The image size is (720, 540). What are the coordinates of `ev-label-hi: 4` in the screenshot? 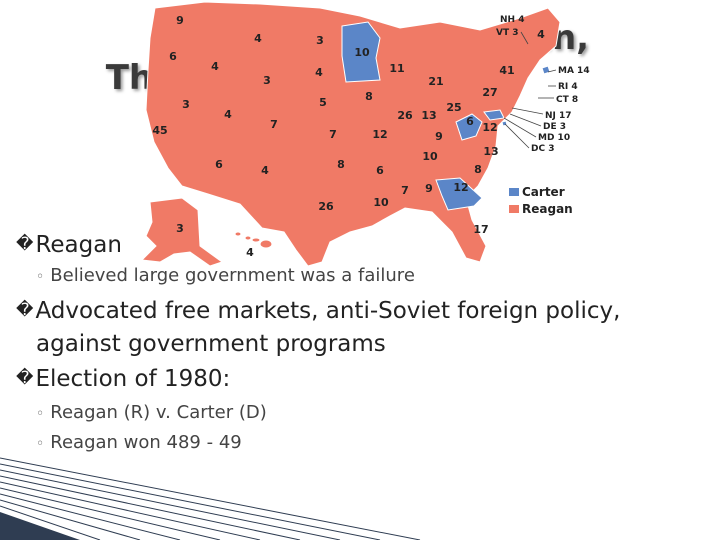 It's located at (250, 252).